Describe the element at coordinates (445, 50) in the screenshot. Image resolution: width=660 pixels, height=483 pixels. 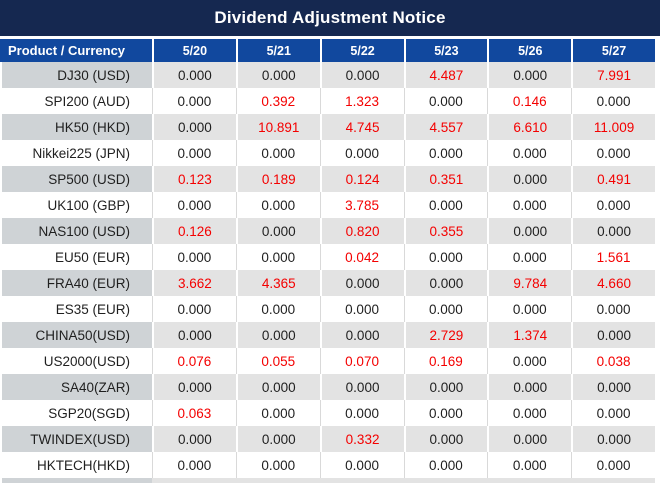
I see `column-header-date: 5/23` at that location.